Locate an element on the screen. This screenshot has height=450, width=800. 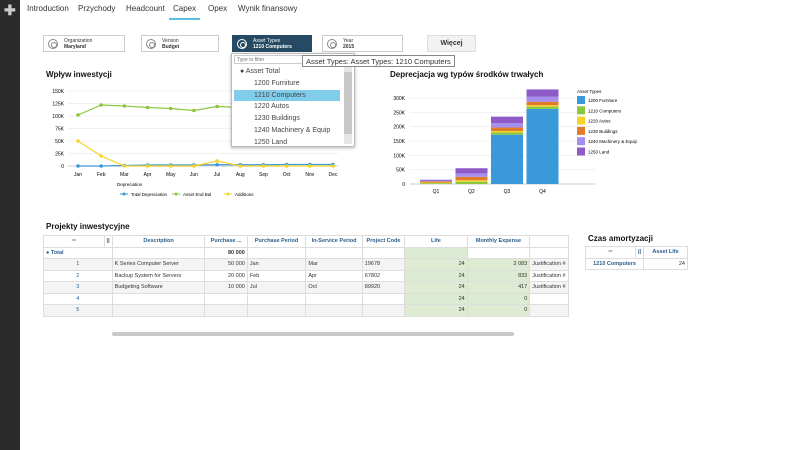
cell-desc: K Series Computer Server is located at coordinates (158, 264).